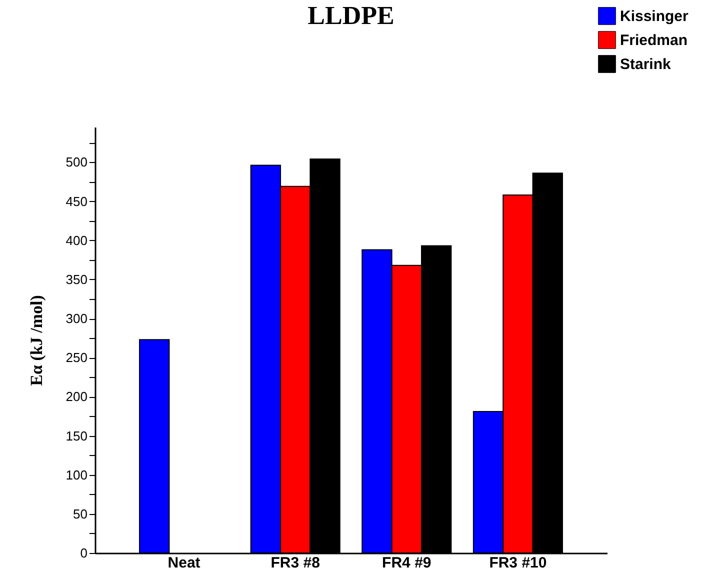 The image size is (727, 579). What do you see at coordinates (351, 15) in the screenshot?
I see `chart-title: LLDPE` at bounding box center [351, 15].